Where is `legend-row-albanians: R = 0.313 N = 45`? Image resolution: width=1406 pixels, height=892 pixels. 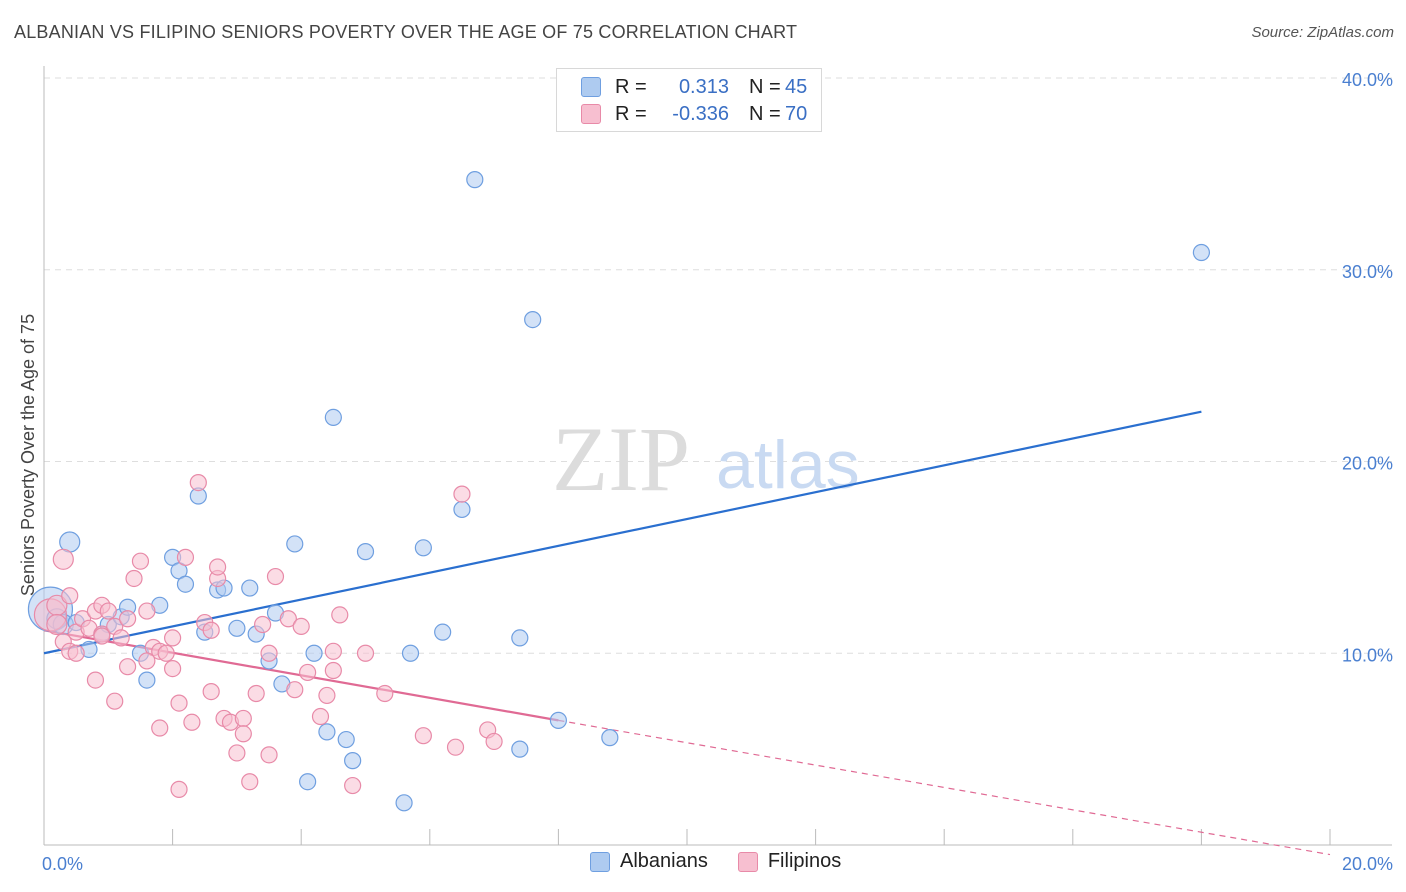 legend-row-albanians: R = 0.313 N = 45 is located at coordinates (694, 87).